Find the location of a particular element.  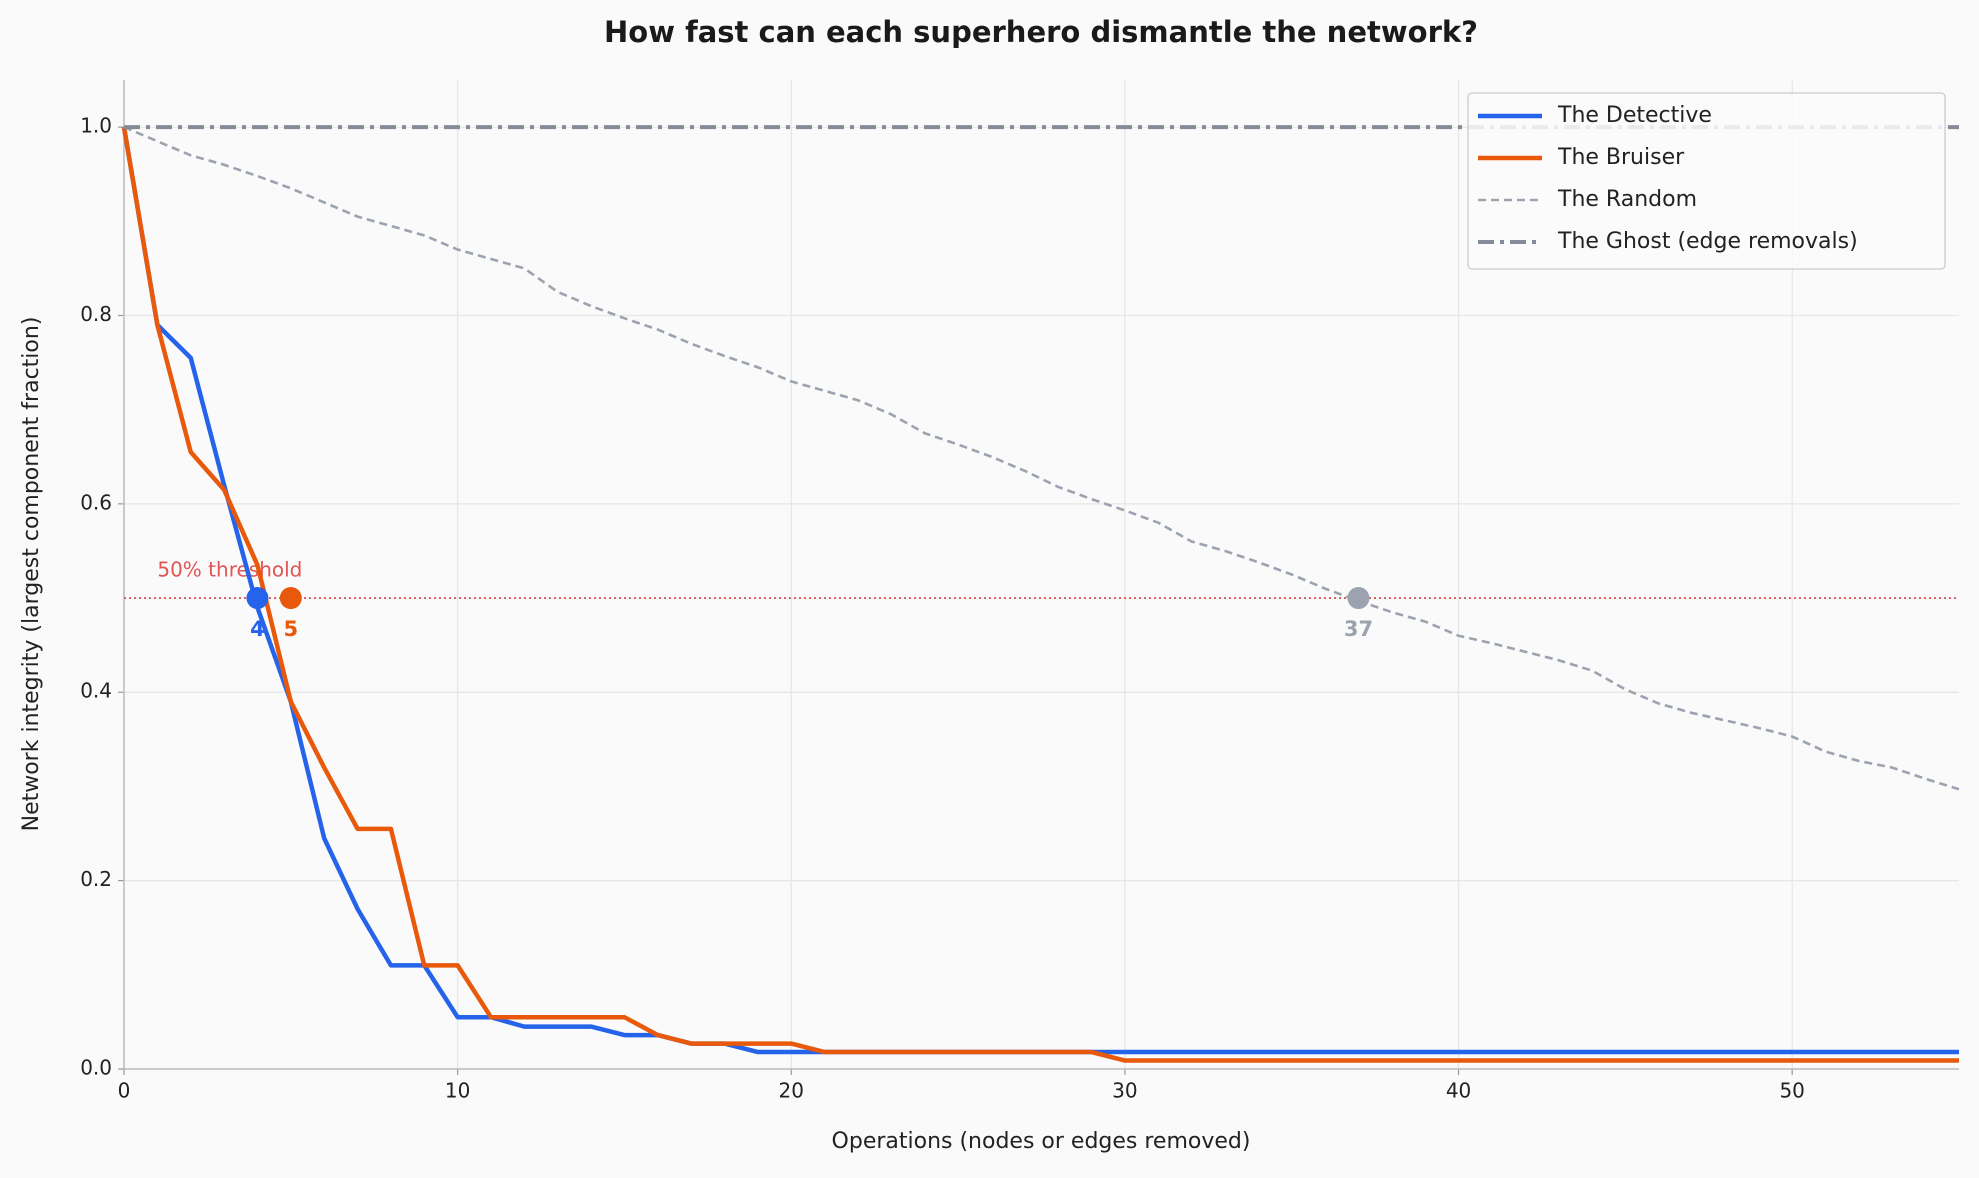

y-tick-label: 0.6 is located at coordinates (96, 502).